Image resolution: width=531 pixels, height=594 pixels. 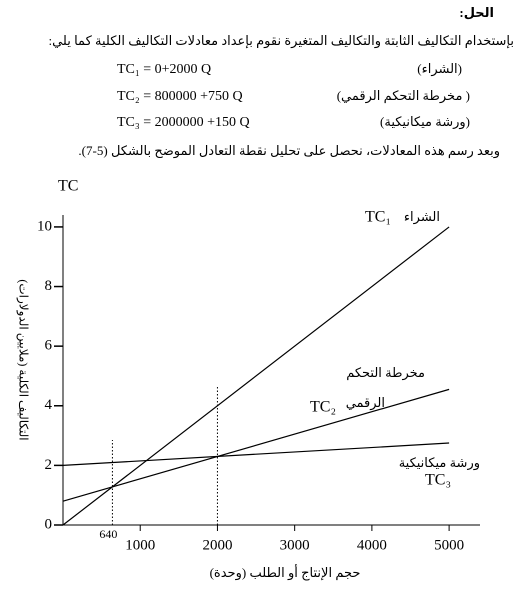 What do you see at coordinates (403, 96) in the screenshot?
I see `equation-label: ( مخرطة التحكم الرقمي)` at bounding box center [403, 96].